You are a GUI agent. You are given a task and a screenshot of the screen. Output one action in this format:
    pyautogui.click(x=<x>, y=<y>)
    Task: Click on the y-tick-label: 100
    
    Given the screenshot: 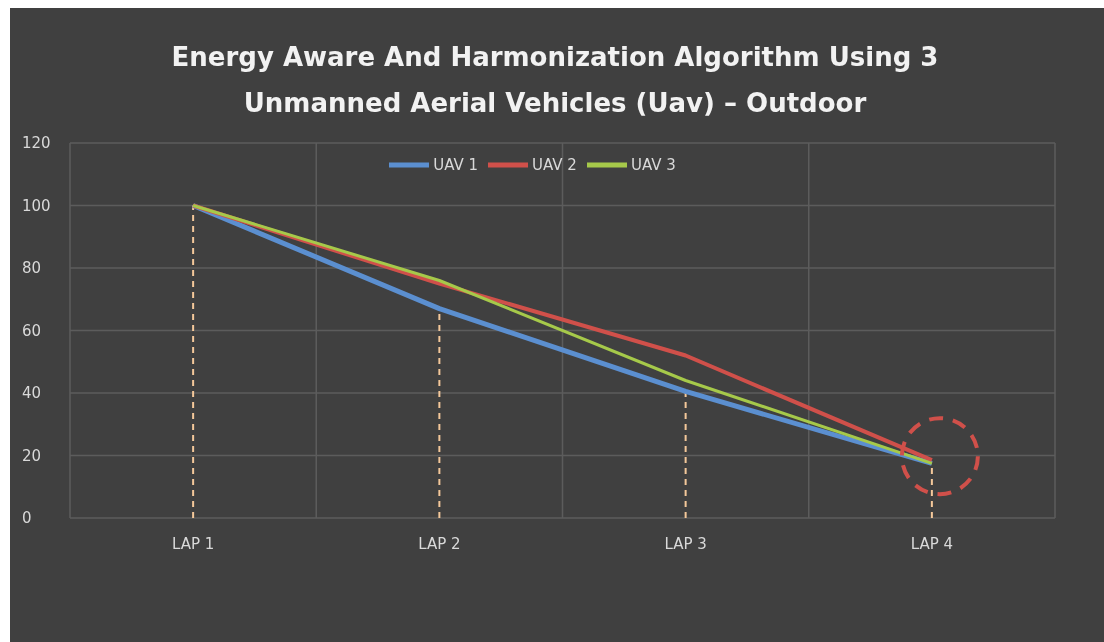 What is the action you would take?
    pyautogui.click(x=36, y=205)
    